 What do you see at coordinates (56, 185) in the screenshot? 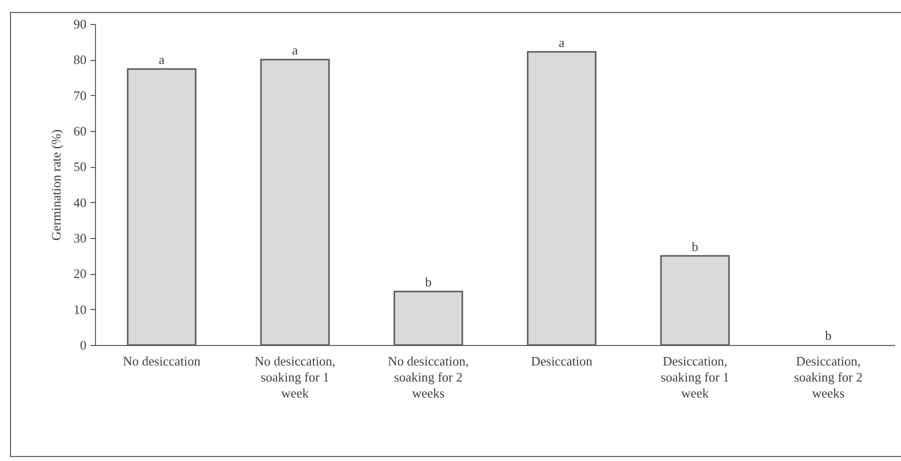
I see `y-axis-title: Germination rate (%)` at bounding box center [56, 185].